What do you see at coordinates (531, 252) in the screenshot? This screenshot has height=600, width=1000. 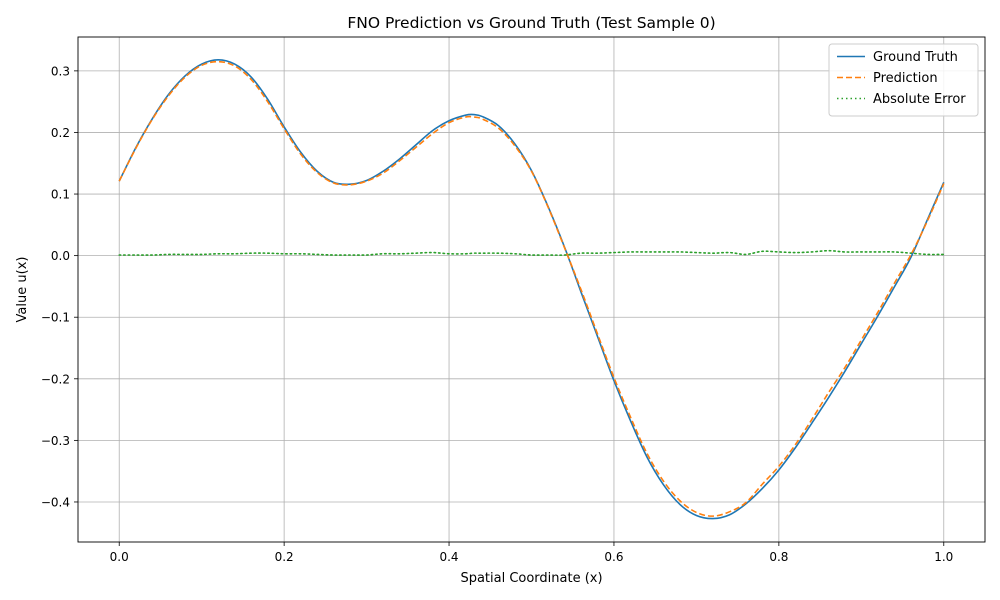 I see `absolute-error-line` at bounding box center [531, 252].